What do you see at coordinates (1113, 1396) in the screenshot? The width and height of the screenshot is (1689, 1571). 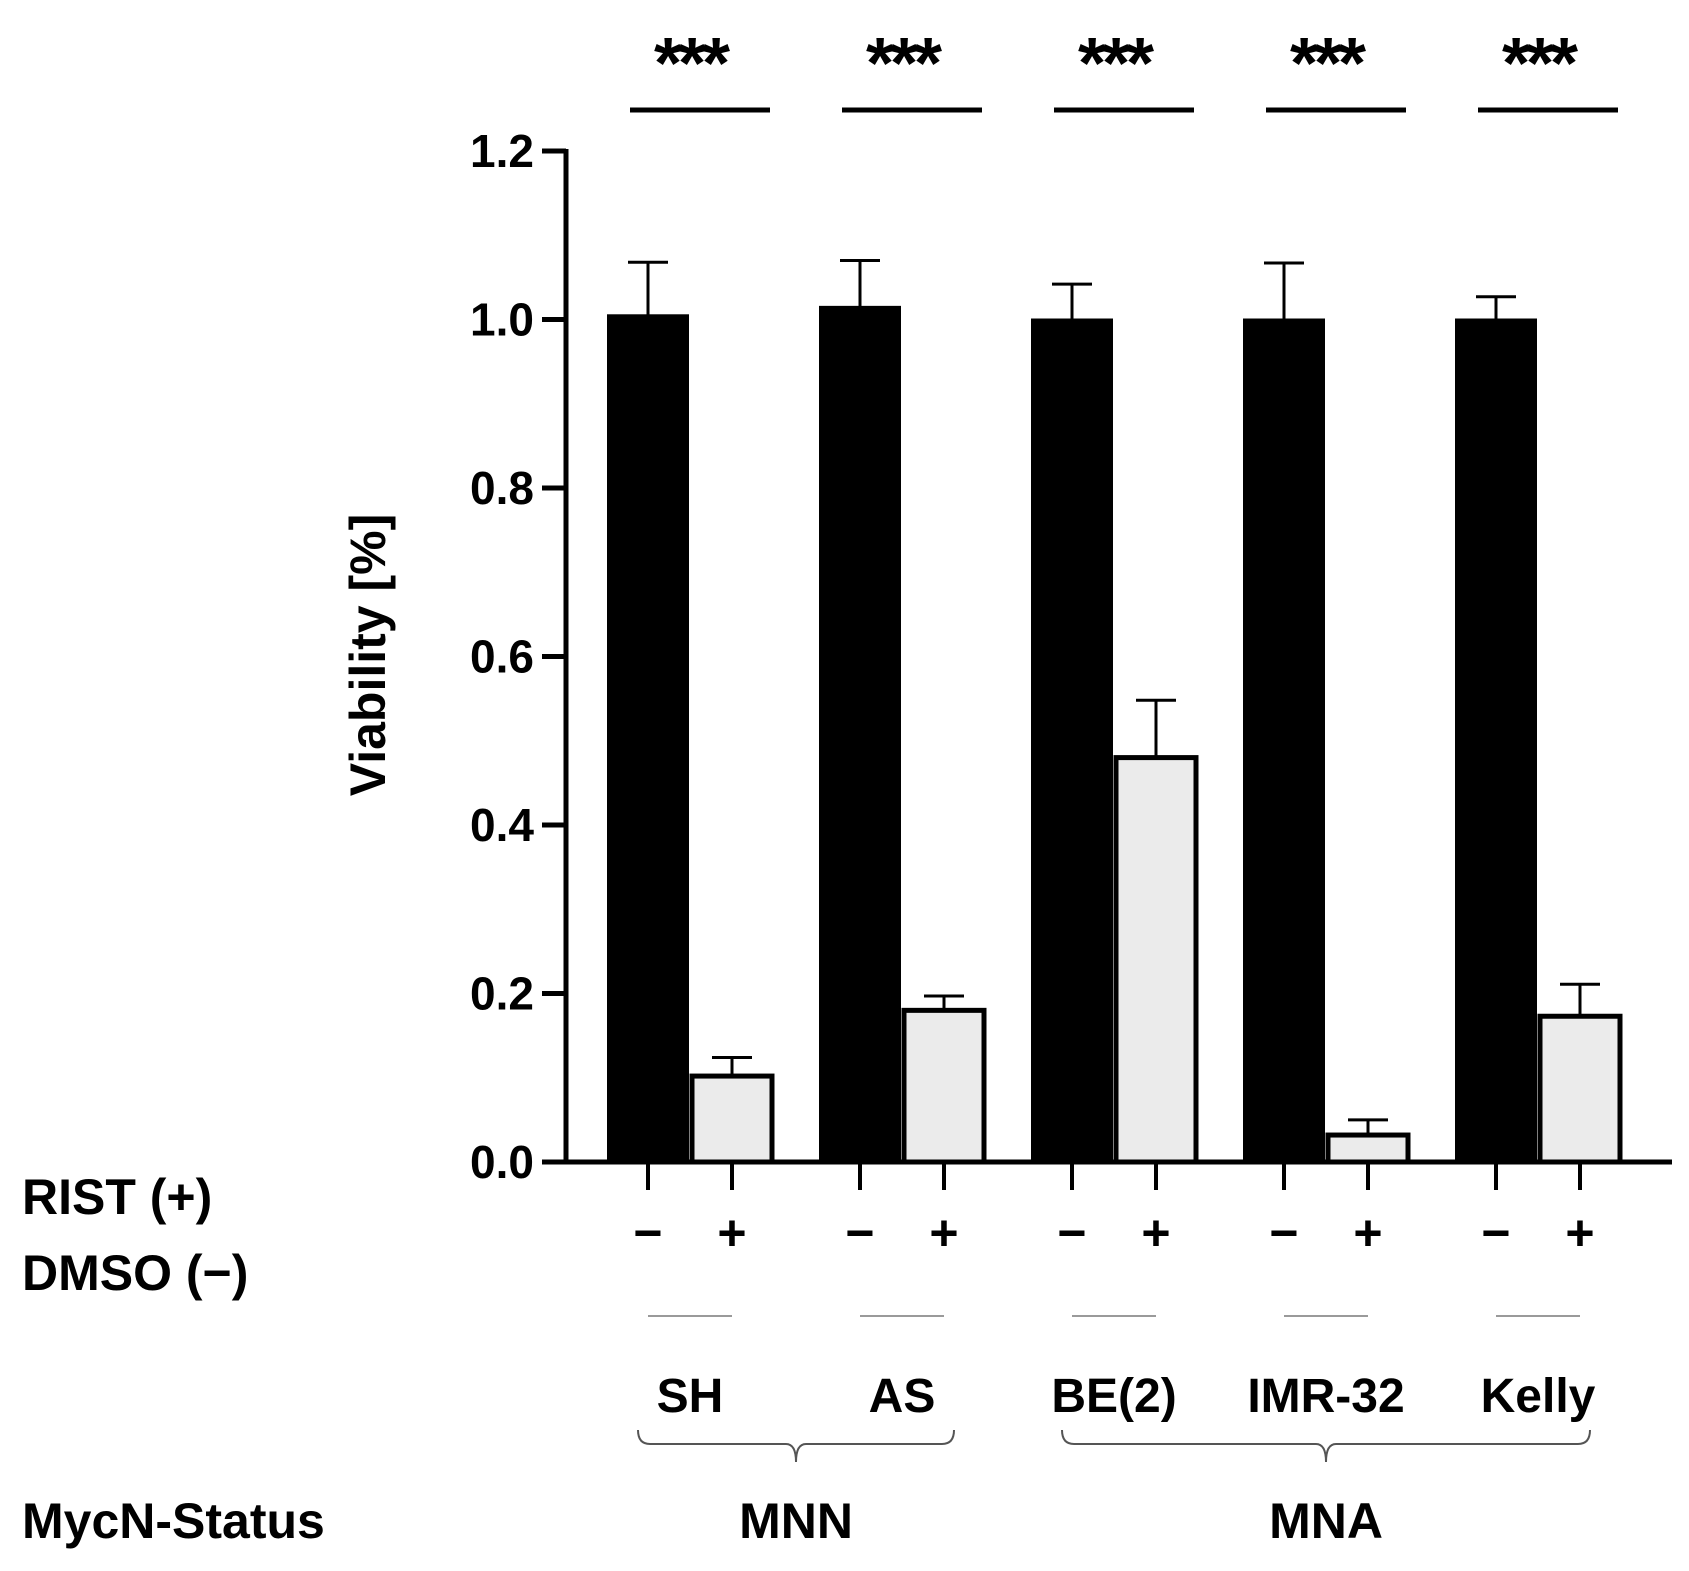 I see `category-label: BE(2)` at bounding box center [1113, 1396].